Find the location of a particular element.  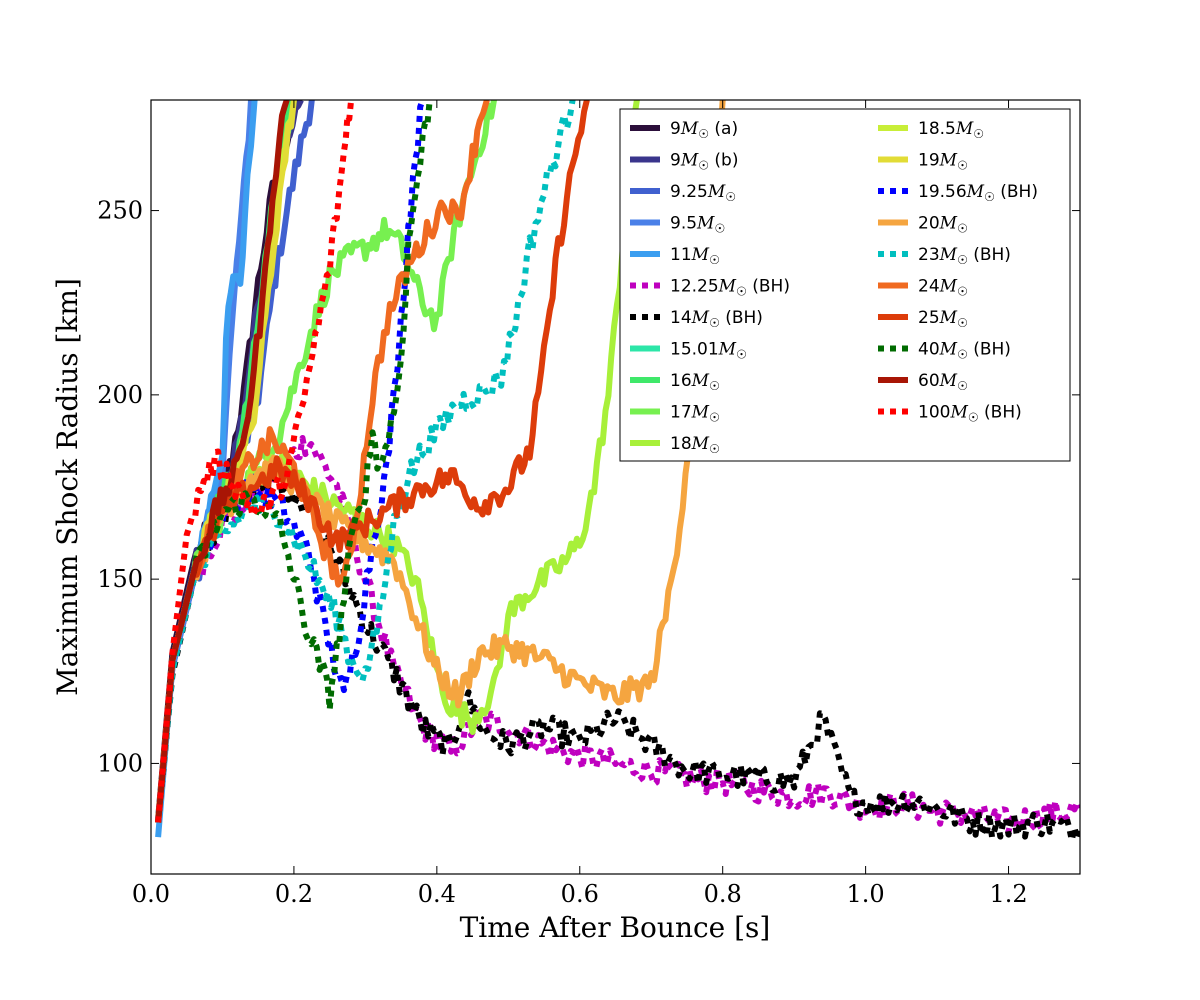

x-tick-label: 0.0 is located at coordinates (151, 894).